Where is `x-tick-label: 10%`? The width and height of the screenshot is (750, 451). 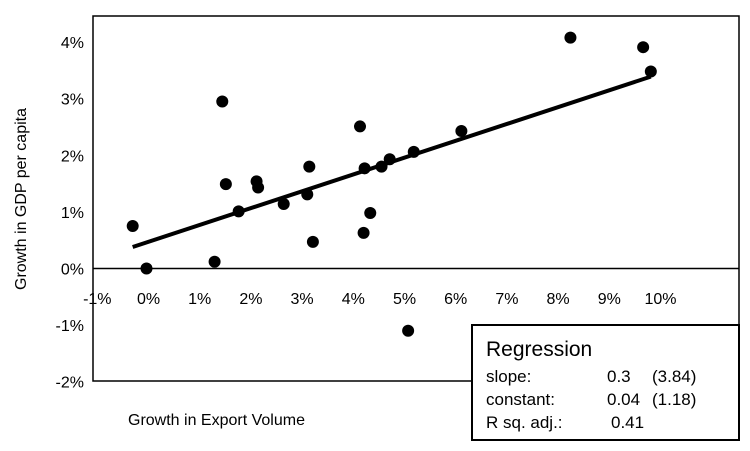 x-tick-label: 10% is located at coordinates (660, 299).